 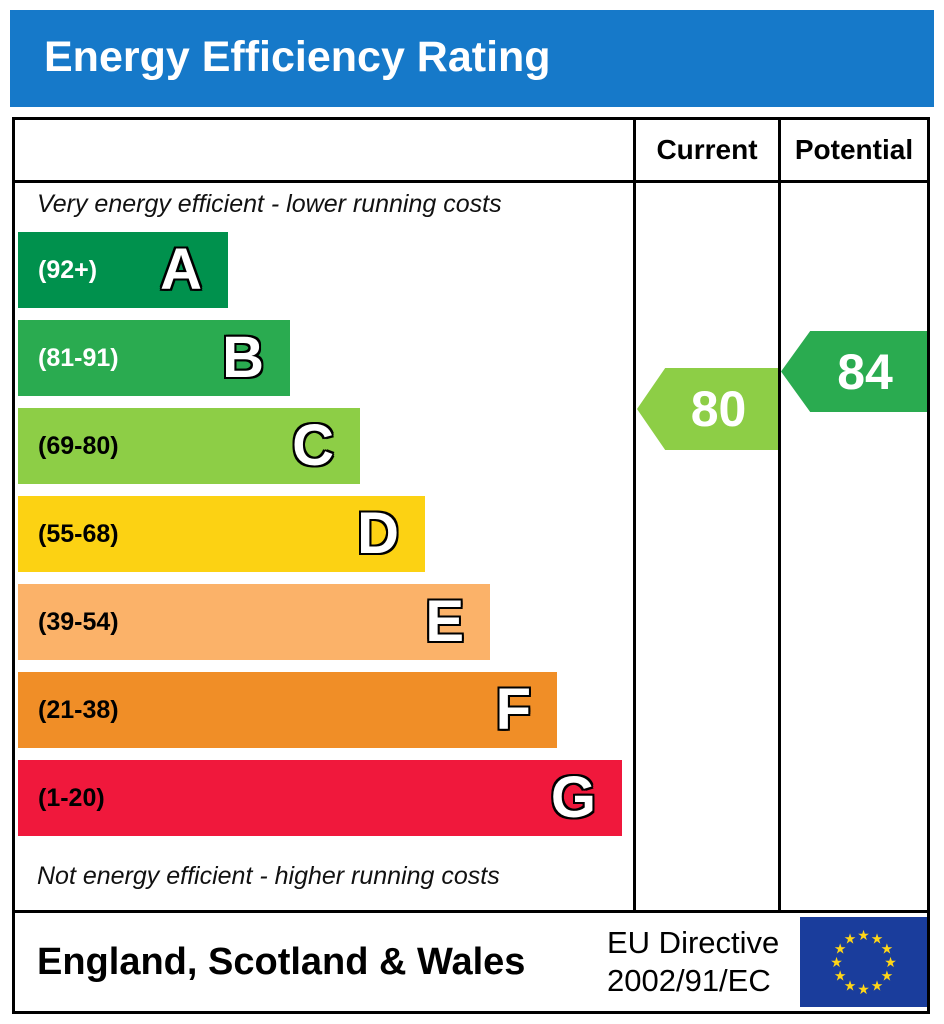 What do you see at coordinates (281, 961) in the screenshot?
I see `footer-region-label: England, Scotland & Wales` at bounding box center [281, 961].